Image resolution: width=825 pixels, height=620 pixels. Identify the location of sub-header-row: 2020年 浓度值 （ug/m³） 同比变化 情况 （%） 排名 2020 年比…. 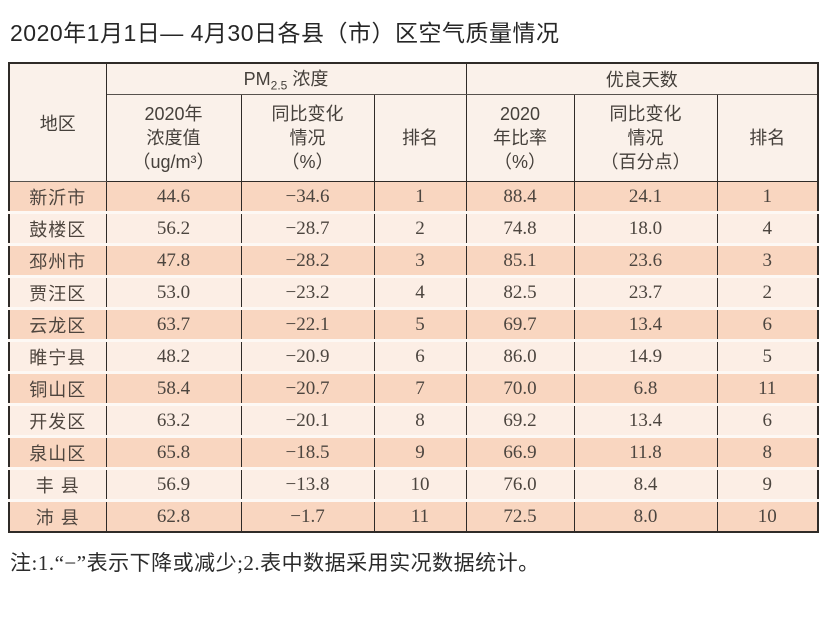
(414, 138).